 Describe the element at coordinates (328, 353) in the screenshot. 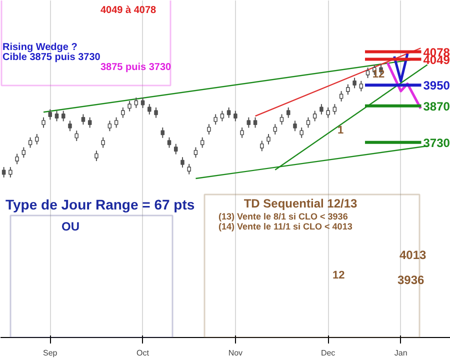

I see `x-tick-label: Dec` at that location.